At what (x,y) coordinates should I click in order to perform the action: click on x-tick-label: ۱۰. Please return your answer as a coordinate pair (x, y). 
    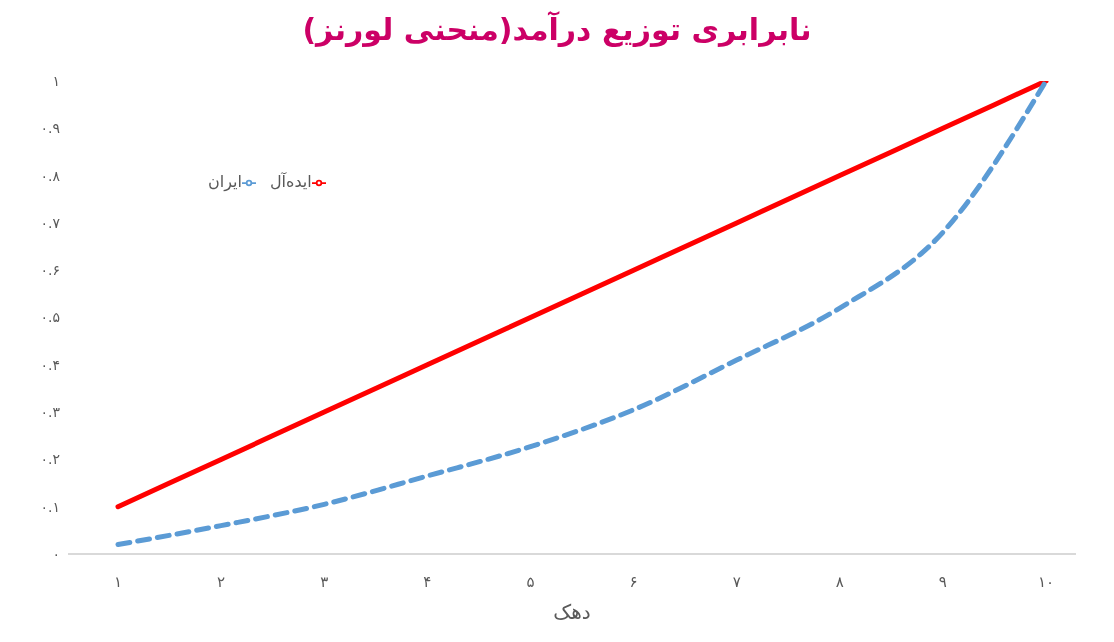
    Looking at the image, I should click on (1046, 581).